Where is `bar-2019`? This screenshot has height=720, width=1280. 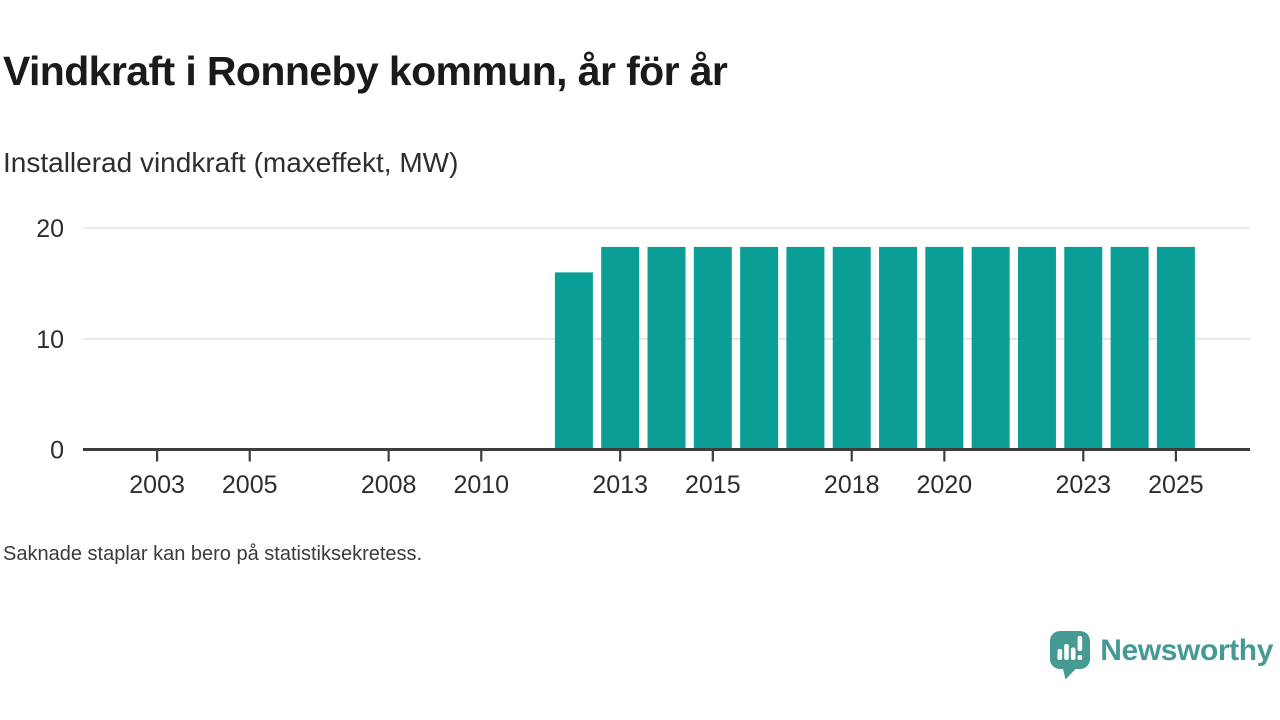
bar-2019 is located at coordinates (898, 348).